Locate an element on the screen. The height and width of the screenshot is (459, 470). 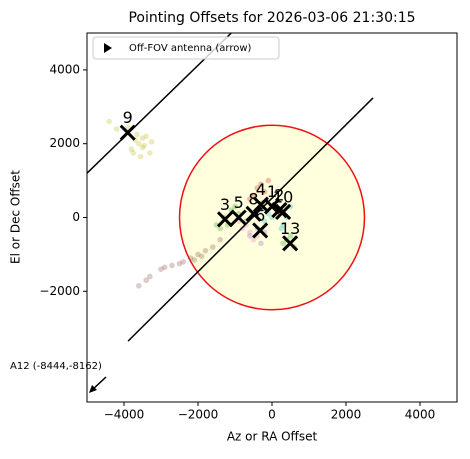
x-tick-label: −4000 is located at coordinates (124, 415).